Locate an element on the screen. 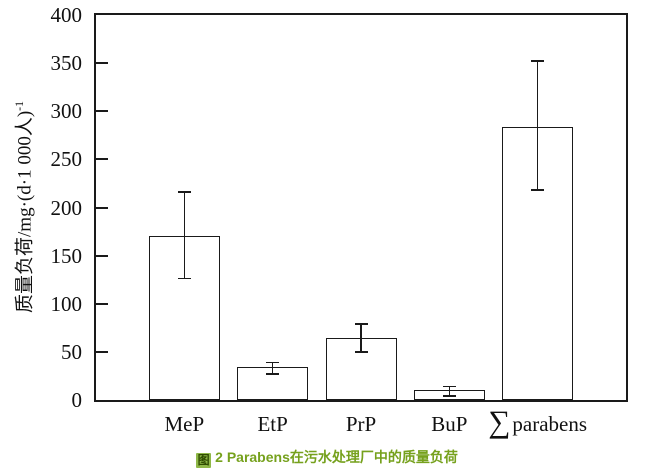  sigma-label-text: parabens is located at coordinates (550, 423).